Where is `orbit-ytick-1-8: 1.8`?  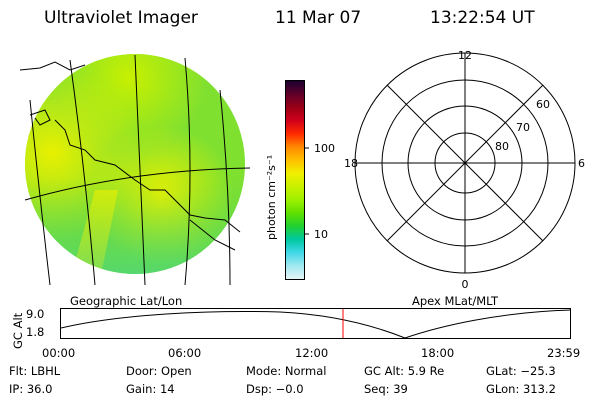
orbit-ytick-1-8: 1.8 is located at coordinates (35, 332).